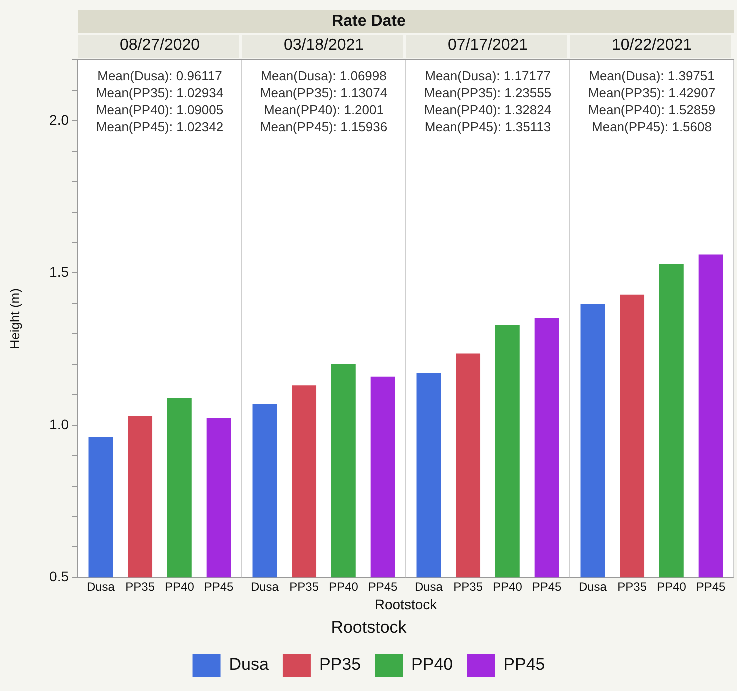 The image size is (737, 691). Describe the element at coordinates (160, 45) in the screenshot. I see `x-tick-label: 08/27/2020` at that location.